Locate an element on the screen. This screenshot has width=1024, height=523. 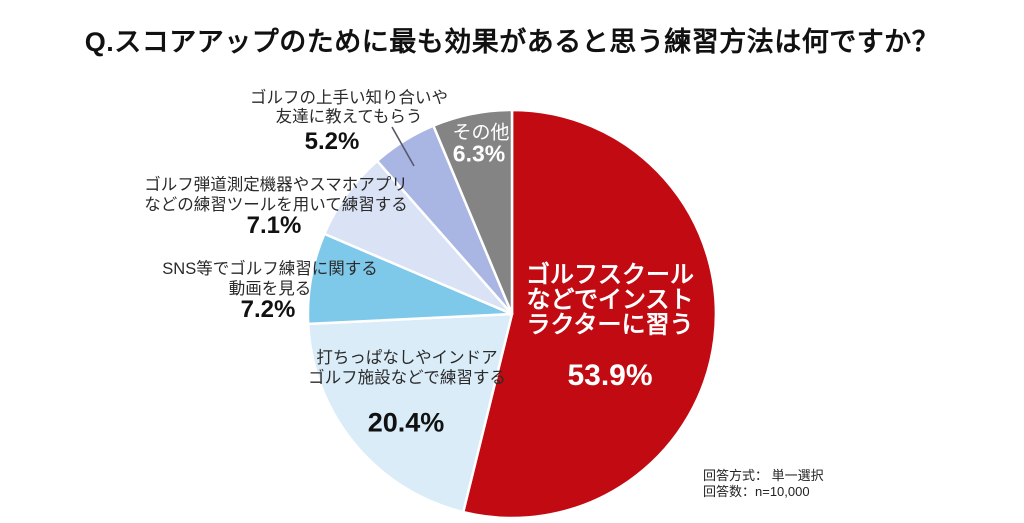
label-range-line2: ゴルフ施設などで練習する is located at coordinates (407, 378).